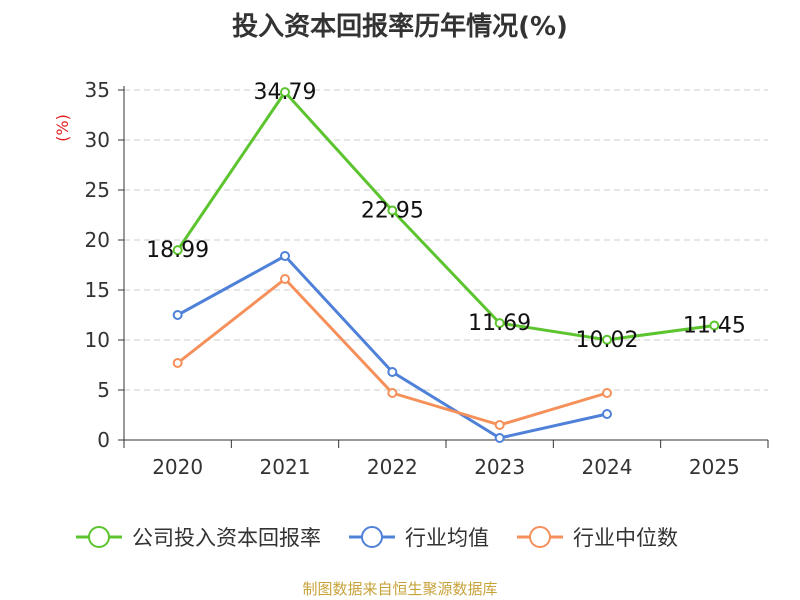 This screenshot has height=600, width=800. I want to click on data-label: 11.45, so click(714, 326).